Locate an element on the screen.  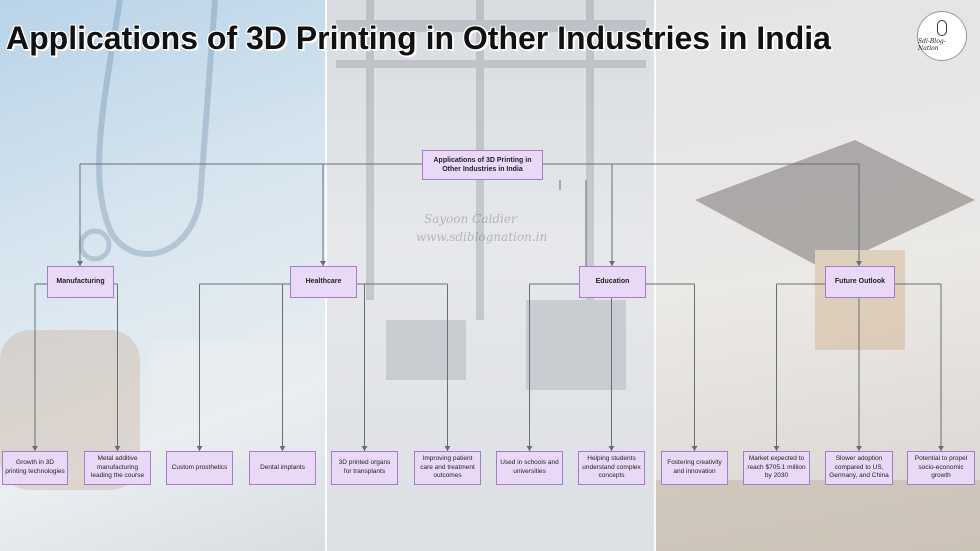
microphone-icon is located at coordinates (942, 28).